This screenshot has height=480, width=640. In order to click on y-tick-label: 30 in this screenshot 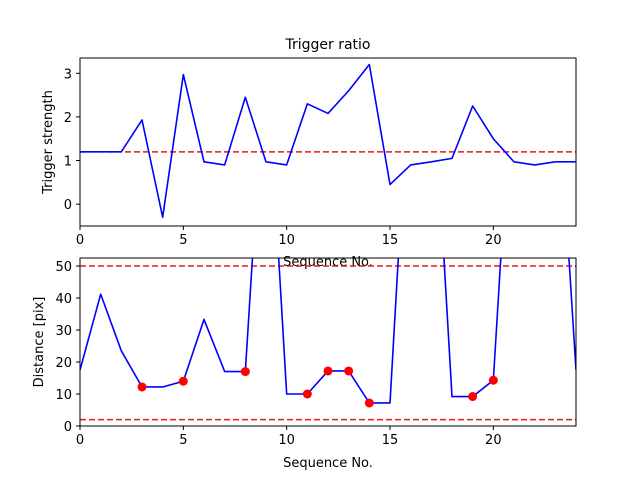, I will do `click(63, 331)`.